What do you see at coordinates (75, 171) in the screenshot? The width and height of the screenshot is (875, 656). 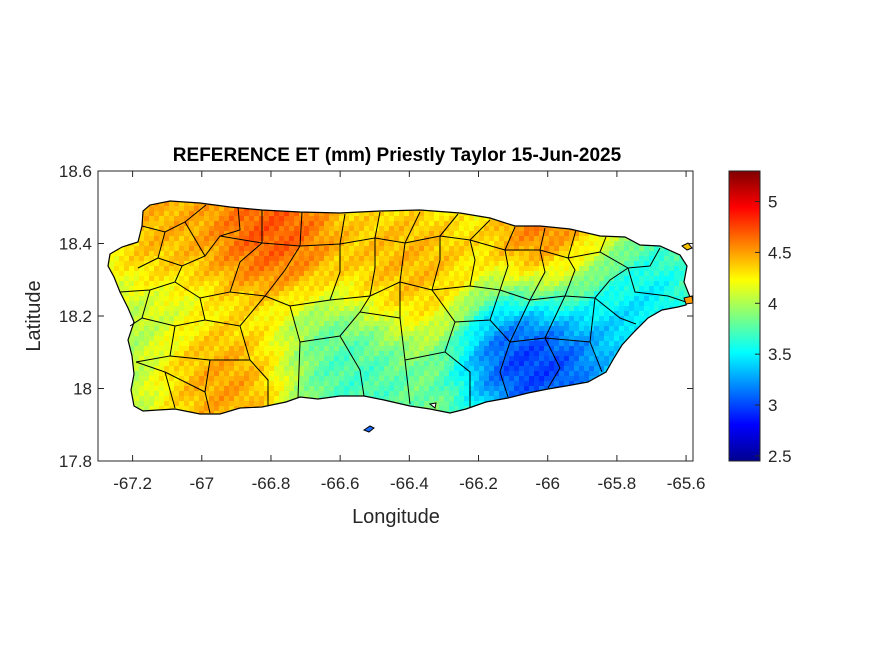 I see `y-tick-label: 18.6` at bounding box center [75, 171].